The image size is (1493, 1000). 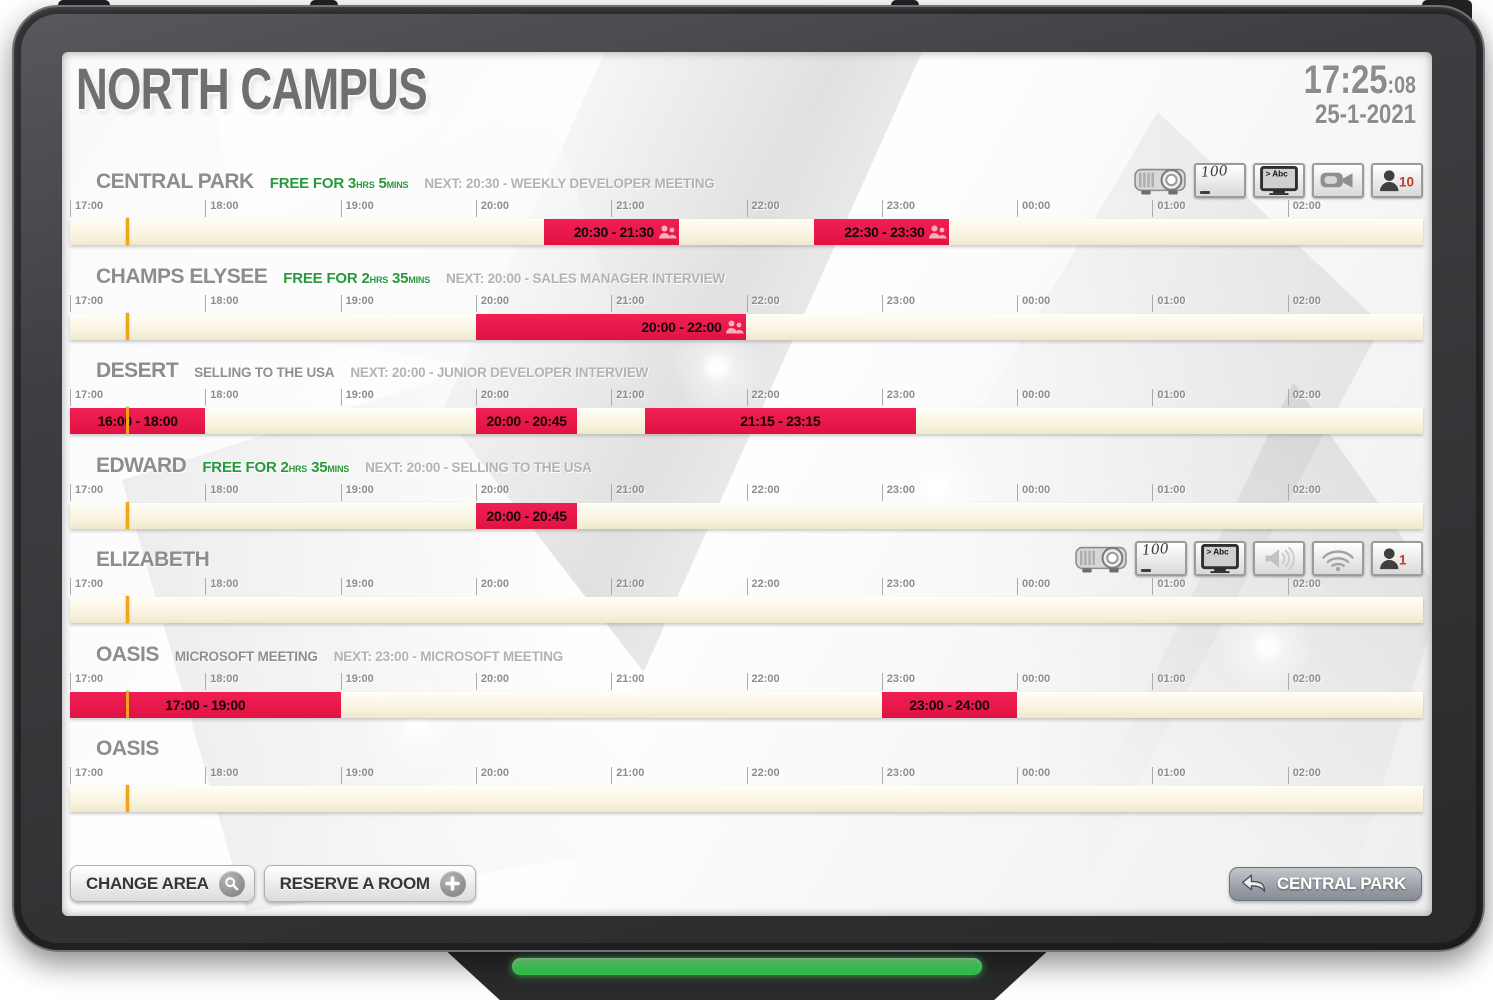 What do you see at coordinates (746, 750) in the screenshot?
I see `room-header: OASIS` at bounding box center [746, 750].